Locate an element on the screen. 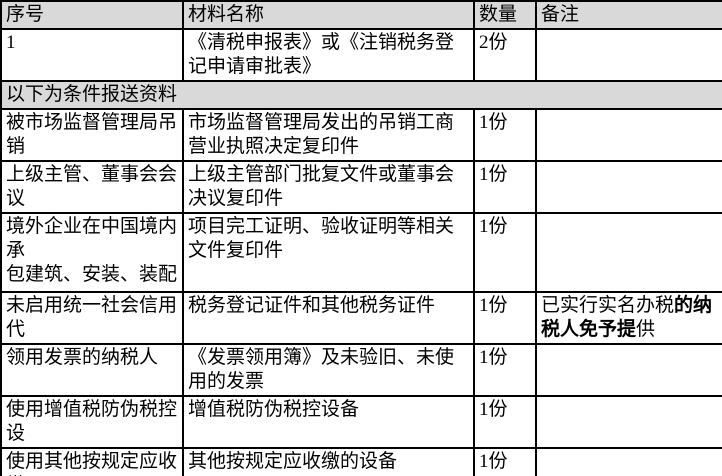  material-name-cell: 增值税防伪税控设备 is located at coordinates (328, 422).